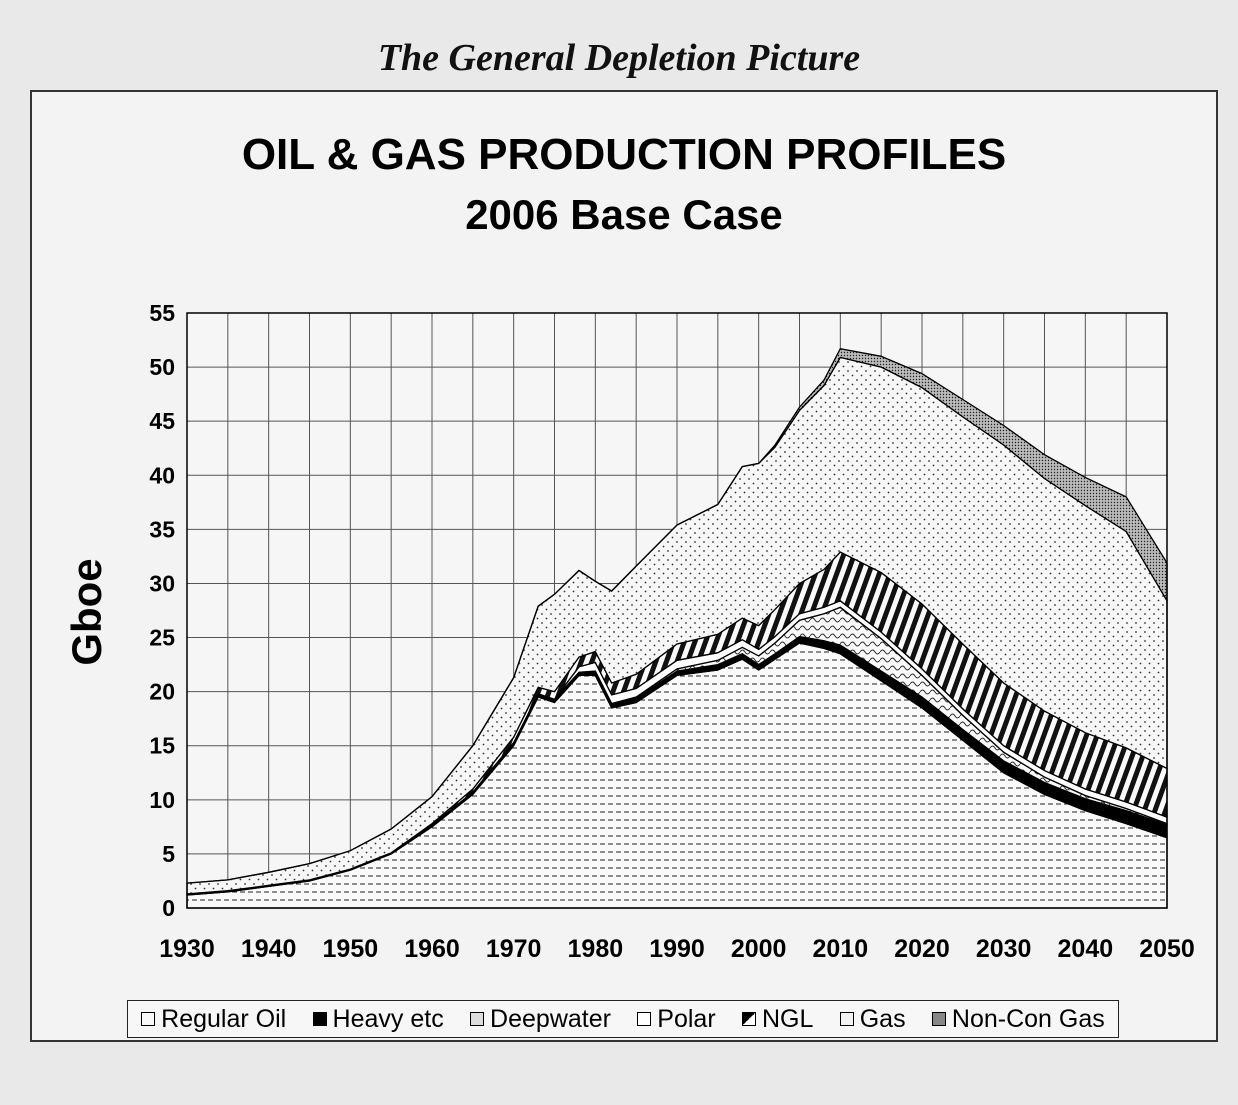 This screenshot has height=1105, width=1238. I want to click on legend-item: Gas, so click(872, 1019).